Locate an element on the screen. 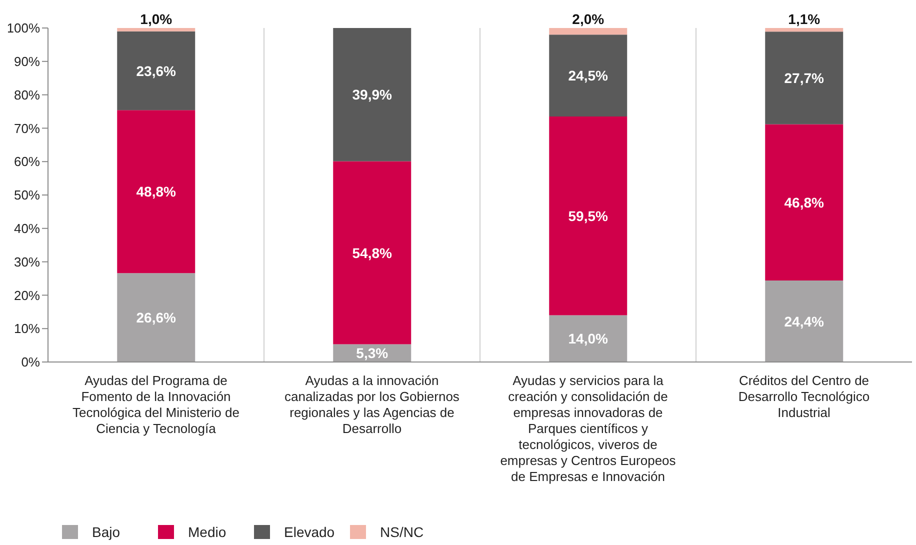 The image size is (916, 545). y-tick-label: 100% is located at coordinates (23, 28).